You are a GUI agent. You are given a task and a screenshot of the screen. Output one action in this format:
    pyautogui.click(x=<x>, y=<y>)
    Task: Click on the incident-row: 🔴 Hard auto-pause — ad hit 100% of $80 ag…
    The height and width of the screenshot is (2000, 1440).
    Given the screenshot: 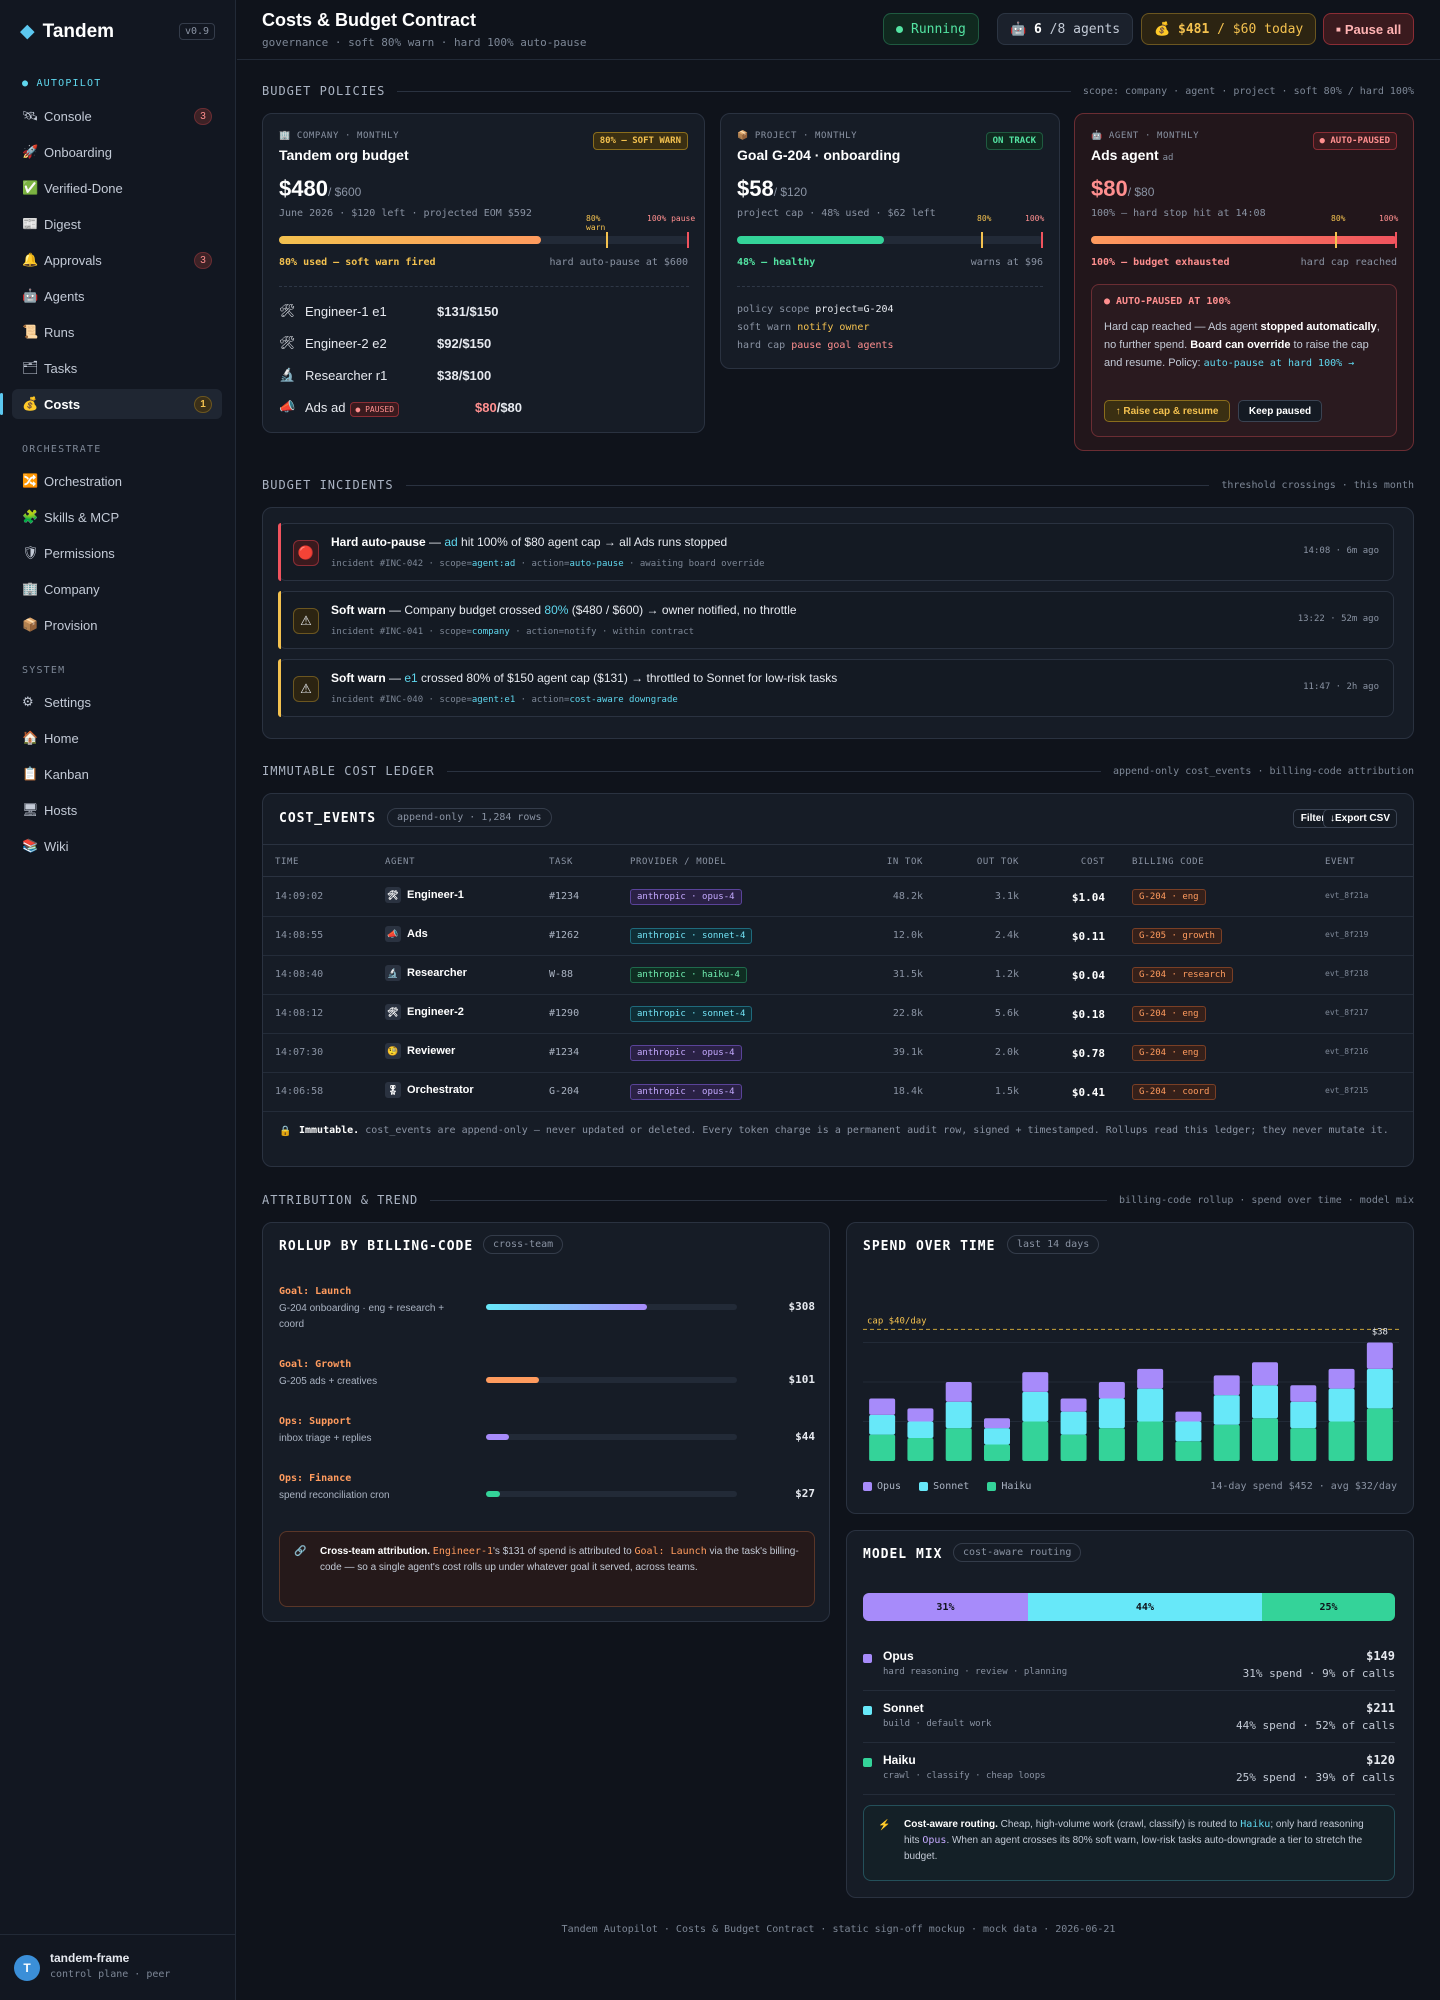 What is the action you would take?
    pyautogui.click(x=836, y=552)
    